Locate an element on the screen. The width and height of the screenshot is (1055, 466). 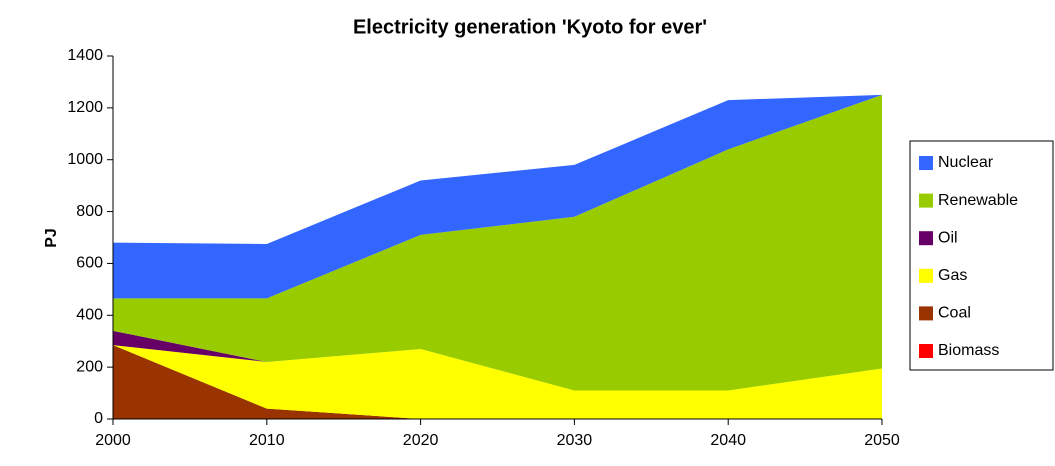
y-tick-label: 1200 is located at coordinates (85, 107).